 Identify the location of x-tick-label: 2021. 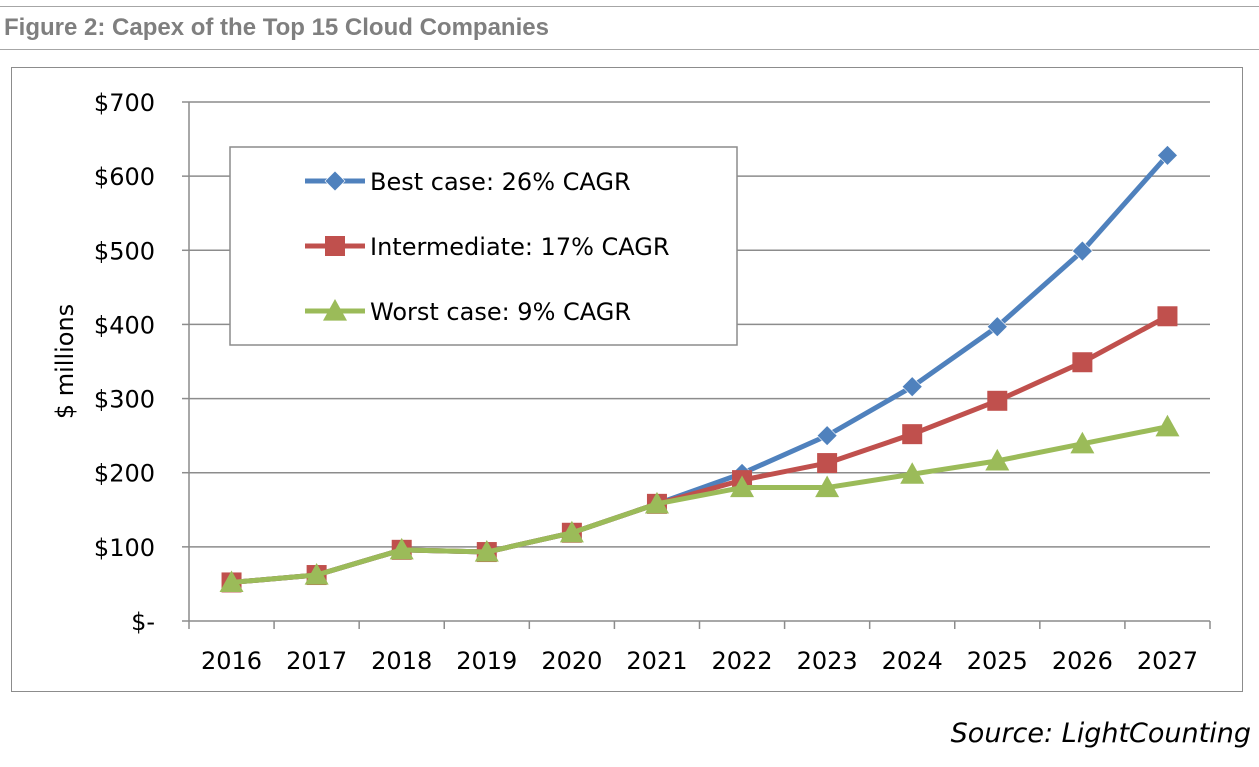
(656, 661).